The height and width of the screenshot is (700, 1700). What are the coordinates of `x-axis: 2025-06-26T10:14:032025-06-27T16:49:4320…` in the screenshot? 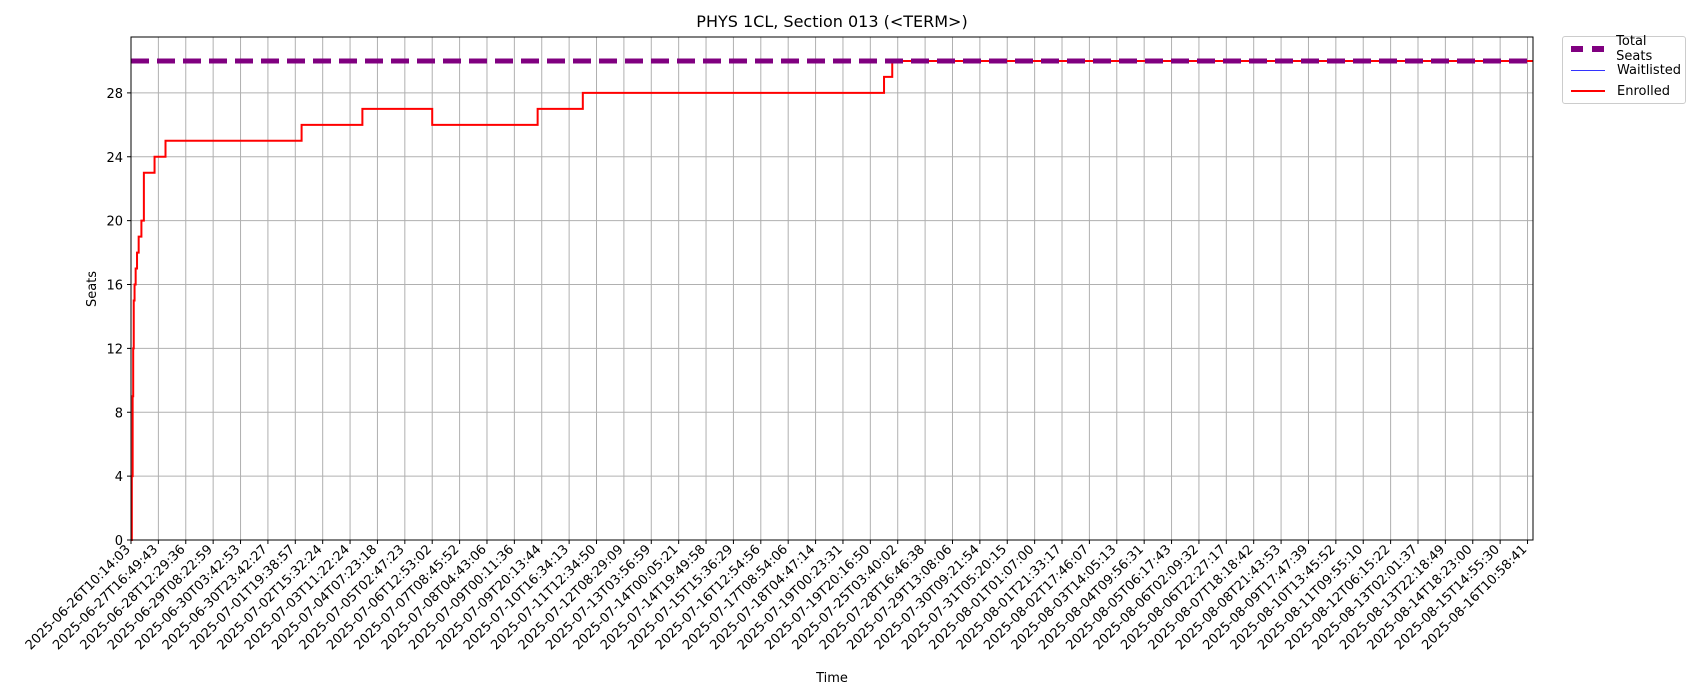 It's located at (776, 596).